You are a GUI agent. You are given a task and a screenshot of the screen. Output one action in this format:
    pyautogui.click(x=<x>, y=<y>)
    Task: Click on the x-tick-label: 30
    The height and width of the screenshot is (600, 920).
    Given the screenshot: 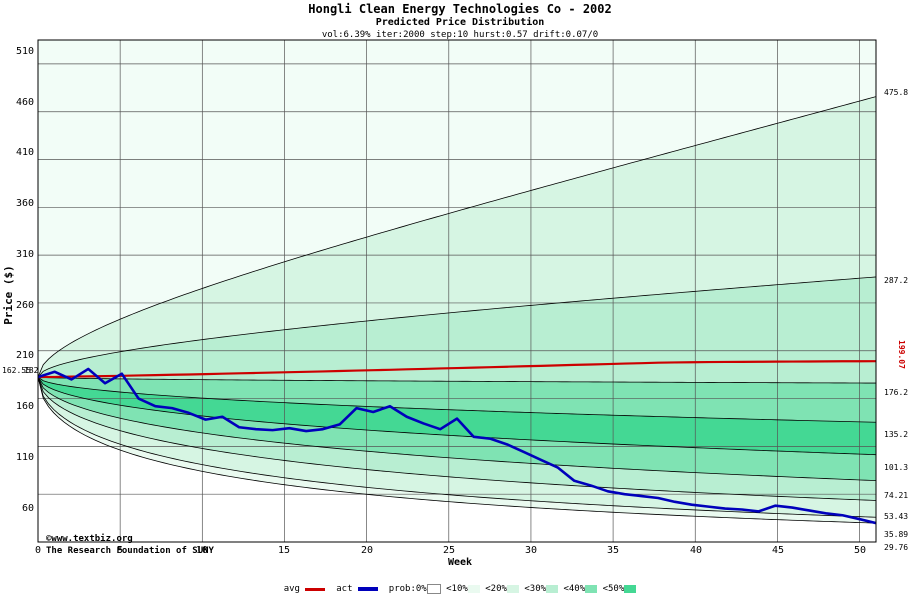 What is the action you would take?
    pyautogui.click(x=531, y=550)
    